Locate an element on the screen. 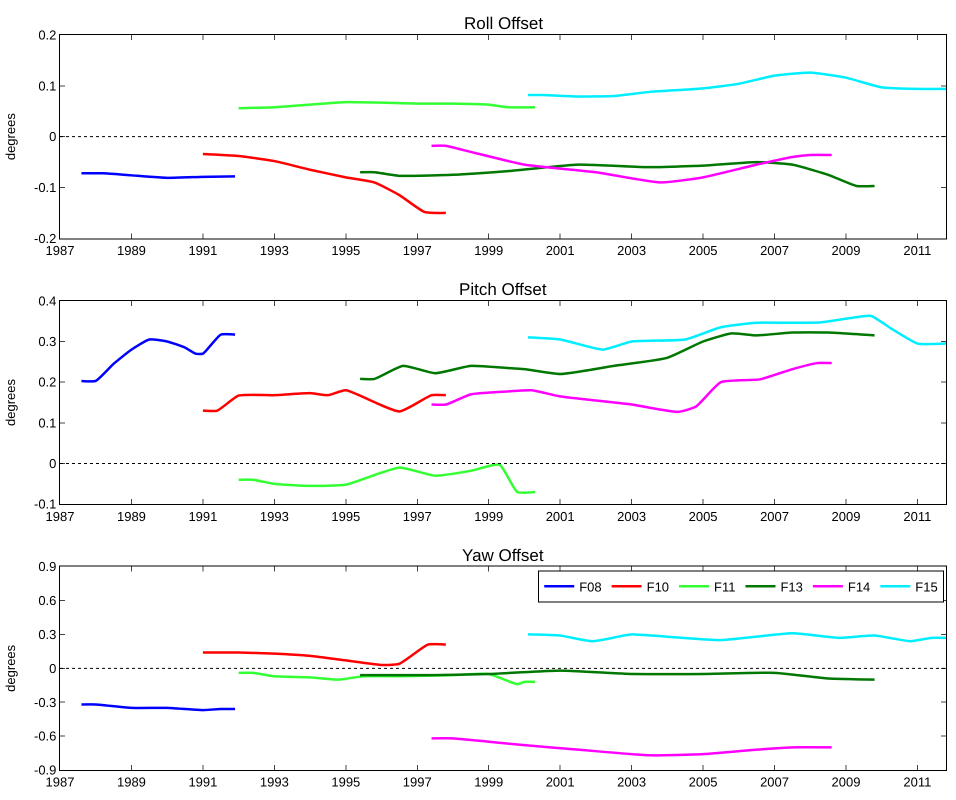 This screenshot has height=800, width=956. legend-label: F10 is located at coordinates (658, 586).